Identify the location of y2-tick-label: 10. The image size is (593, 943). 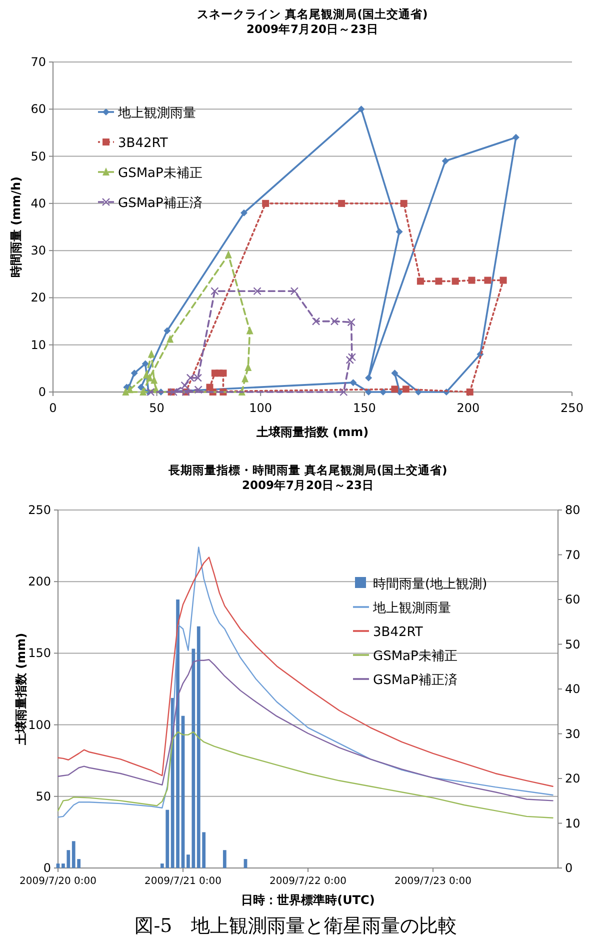
(572, 823).